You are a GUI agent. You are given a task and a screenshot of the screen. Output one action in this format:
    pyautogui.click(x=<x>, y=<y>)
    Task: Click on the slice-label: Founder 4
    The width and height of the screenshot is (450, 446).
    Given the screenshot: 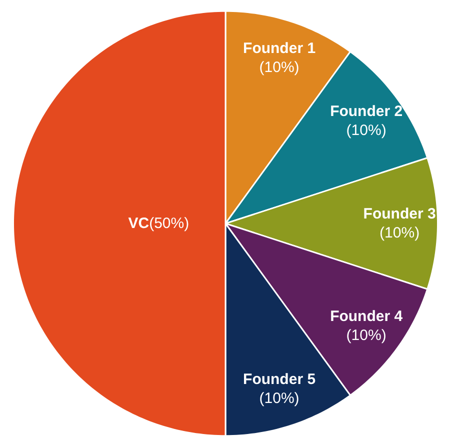 What is the action you would take?
    pyautogui.click(x=367, y=316)
    